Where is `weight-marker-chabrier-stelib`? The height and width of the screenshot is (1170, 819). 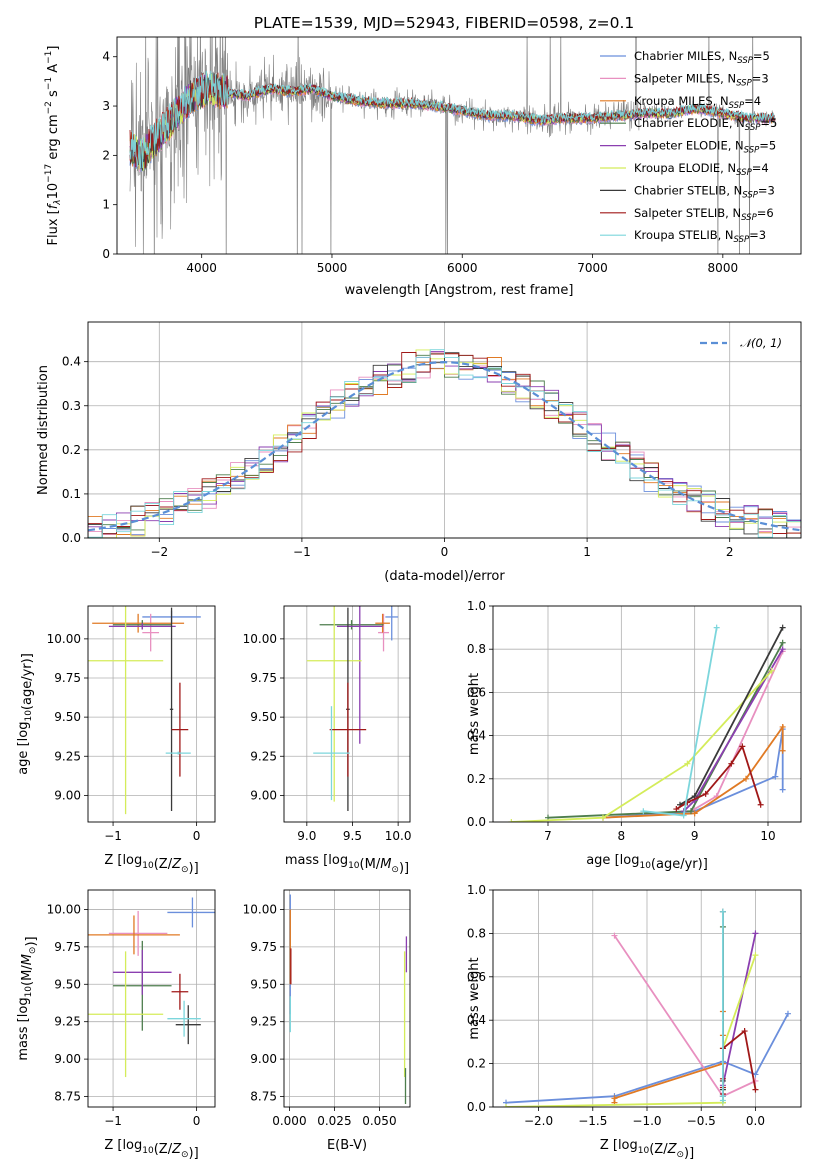
weight-marker-chabrier-stelib is located at coordinates (694, 796).